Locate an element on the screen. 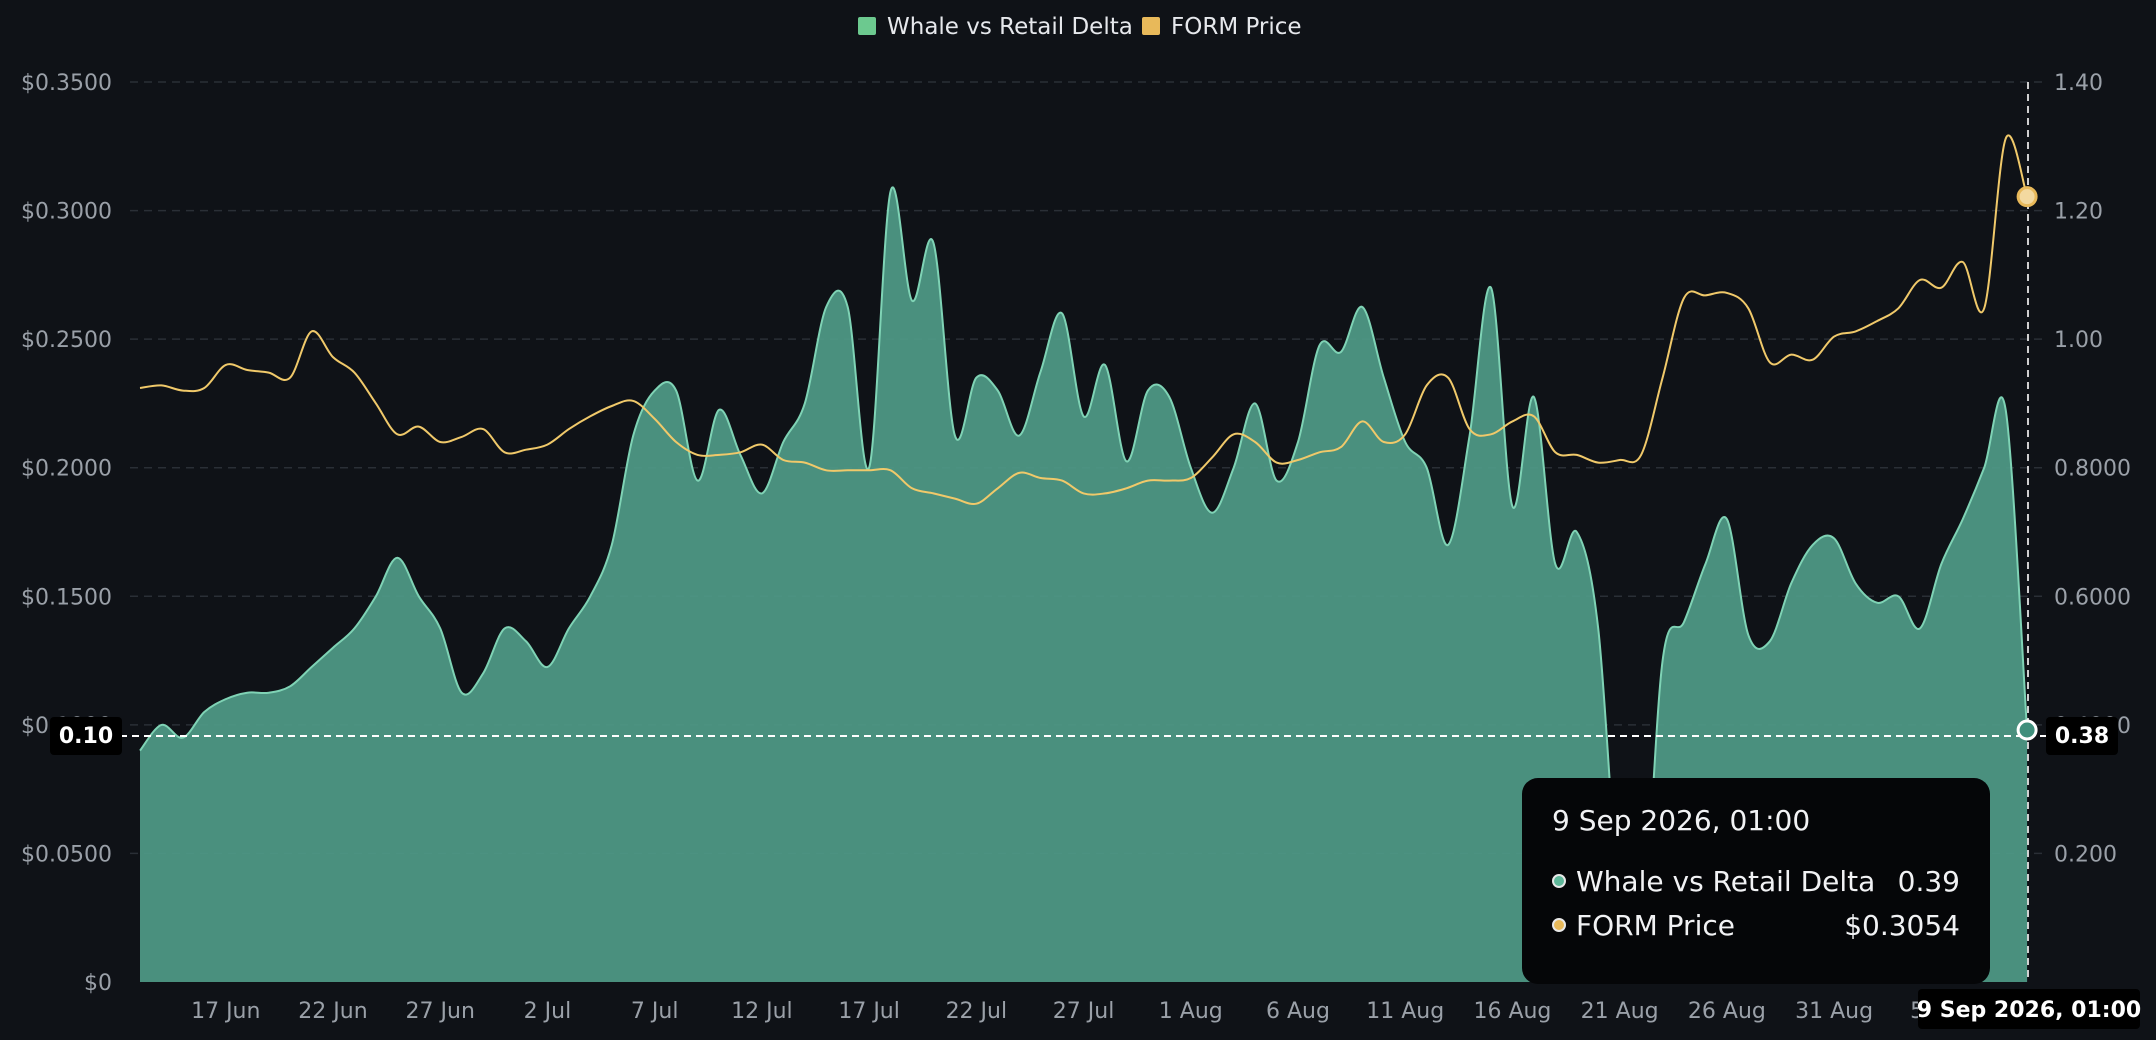  crosshair-left-flag is located at coordinates (86, 736).